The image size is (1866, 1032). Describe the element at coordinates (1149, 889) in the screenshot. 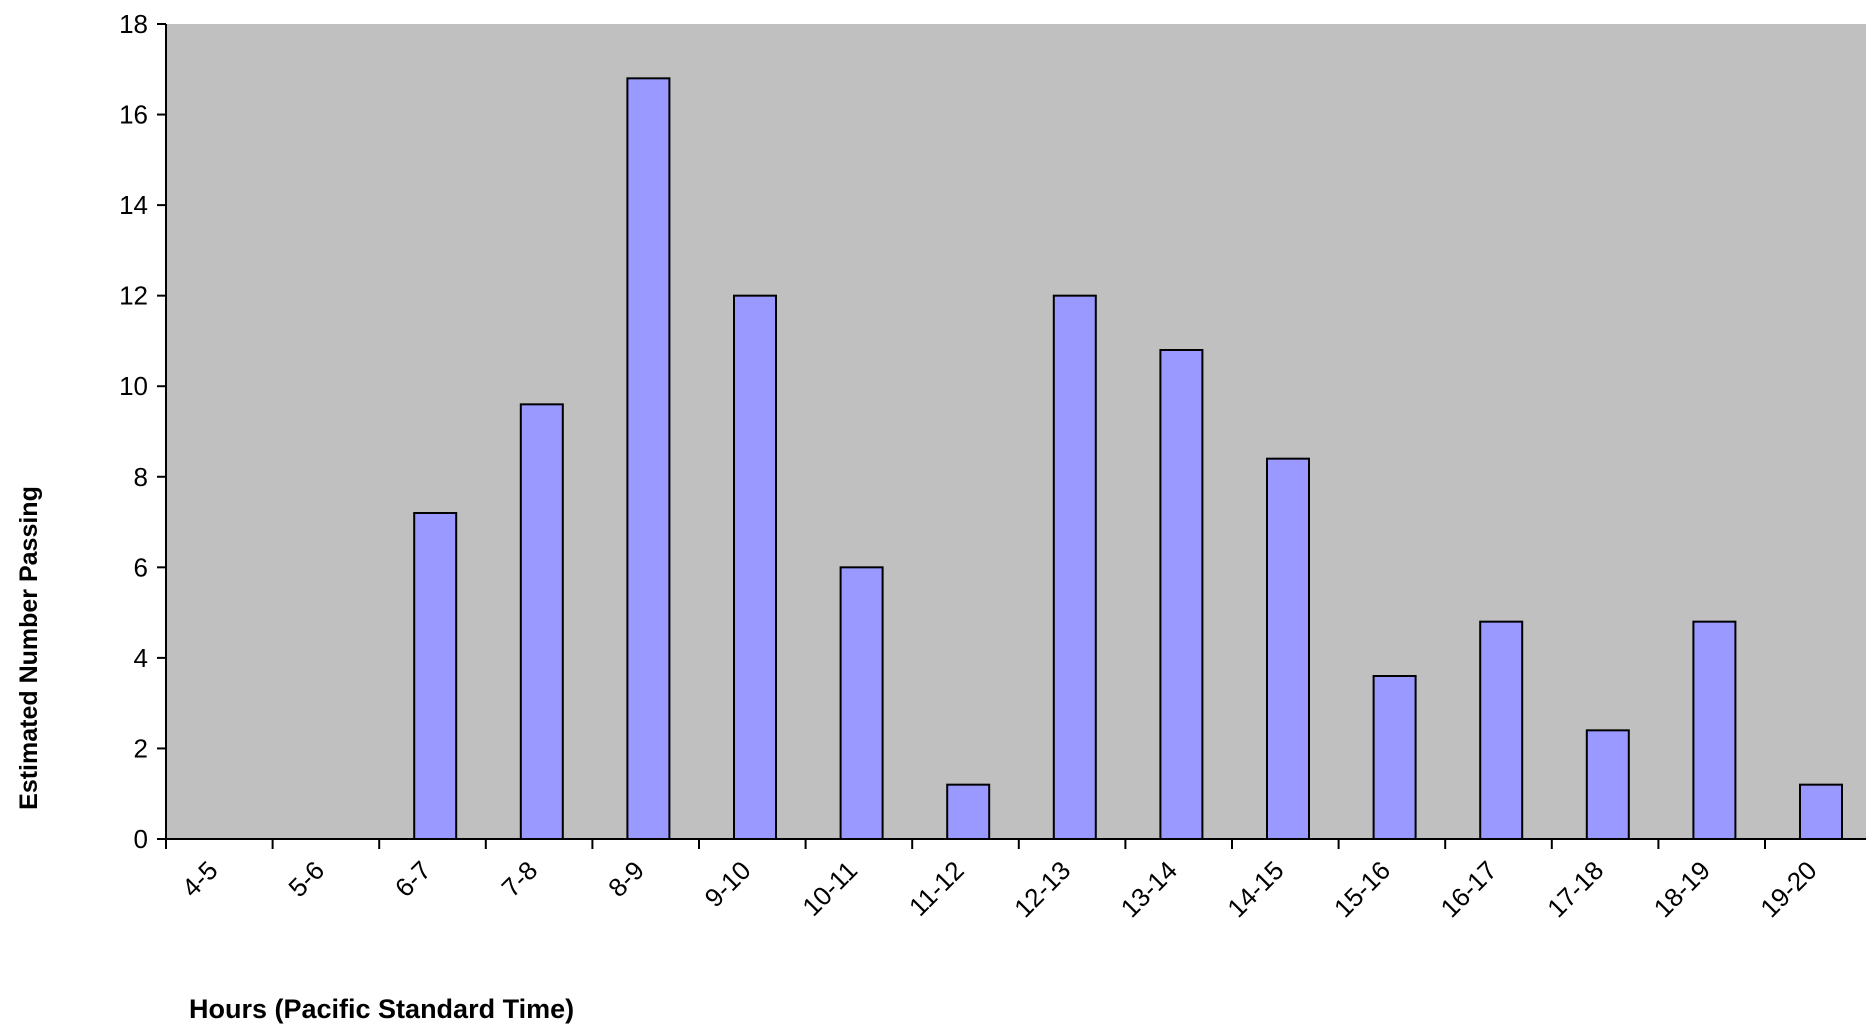

I see `x-tick-label: 13-14` at that location.